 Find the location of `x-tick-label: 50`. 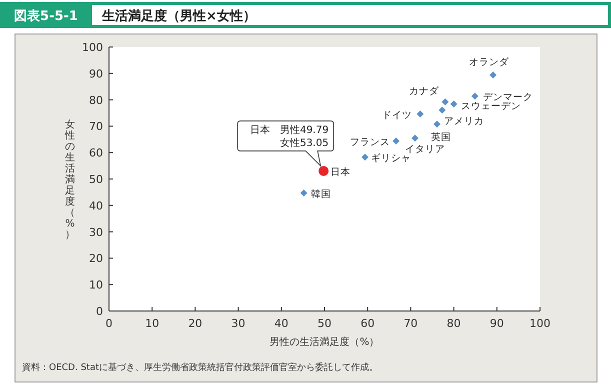

x-tick-label: 50 is located at coordinates (325, 323).